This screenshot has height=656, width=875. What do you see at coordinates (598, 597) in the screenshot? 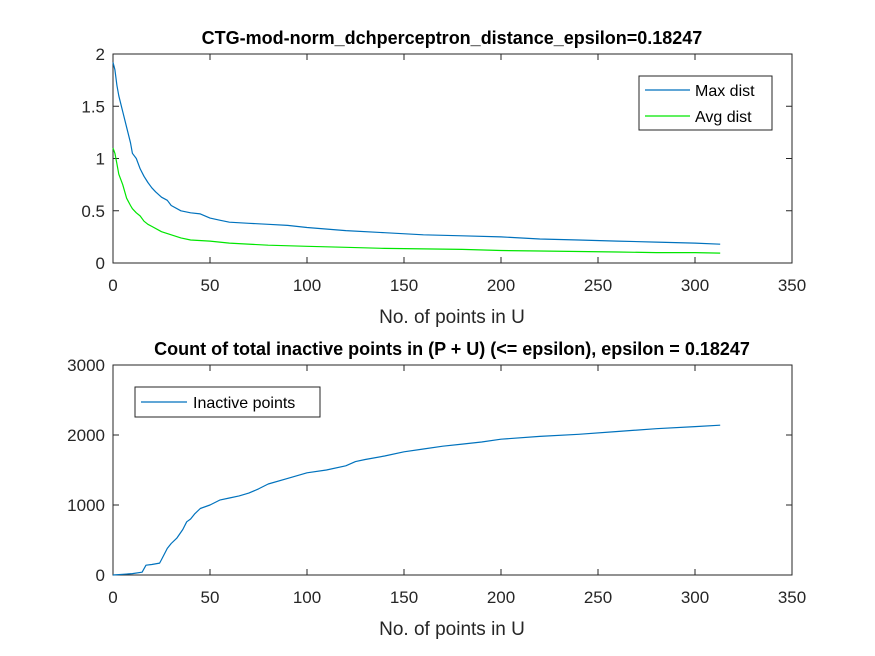
I see `bottom-x-tick-label: 250` at bounding box center [598, 597].